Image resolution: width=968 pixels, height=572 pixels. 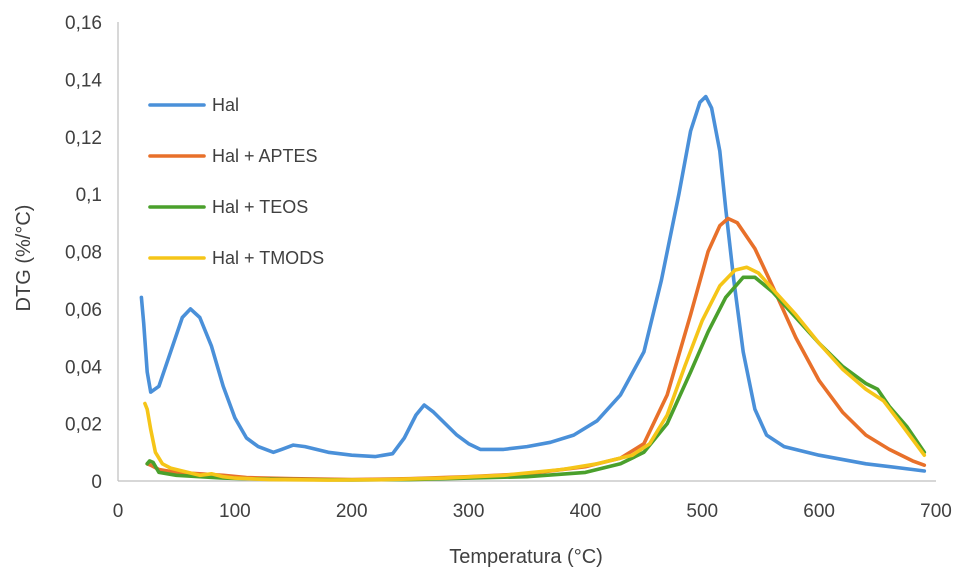 I want to click on x-axis-title: Temperatura (°C), so click(x=526, y=557).